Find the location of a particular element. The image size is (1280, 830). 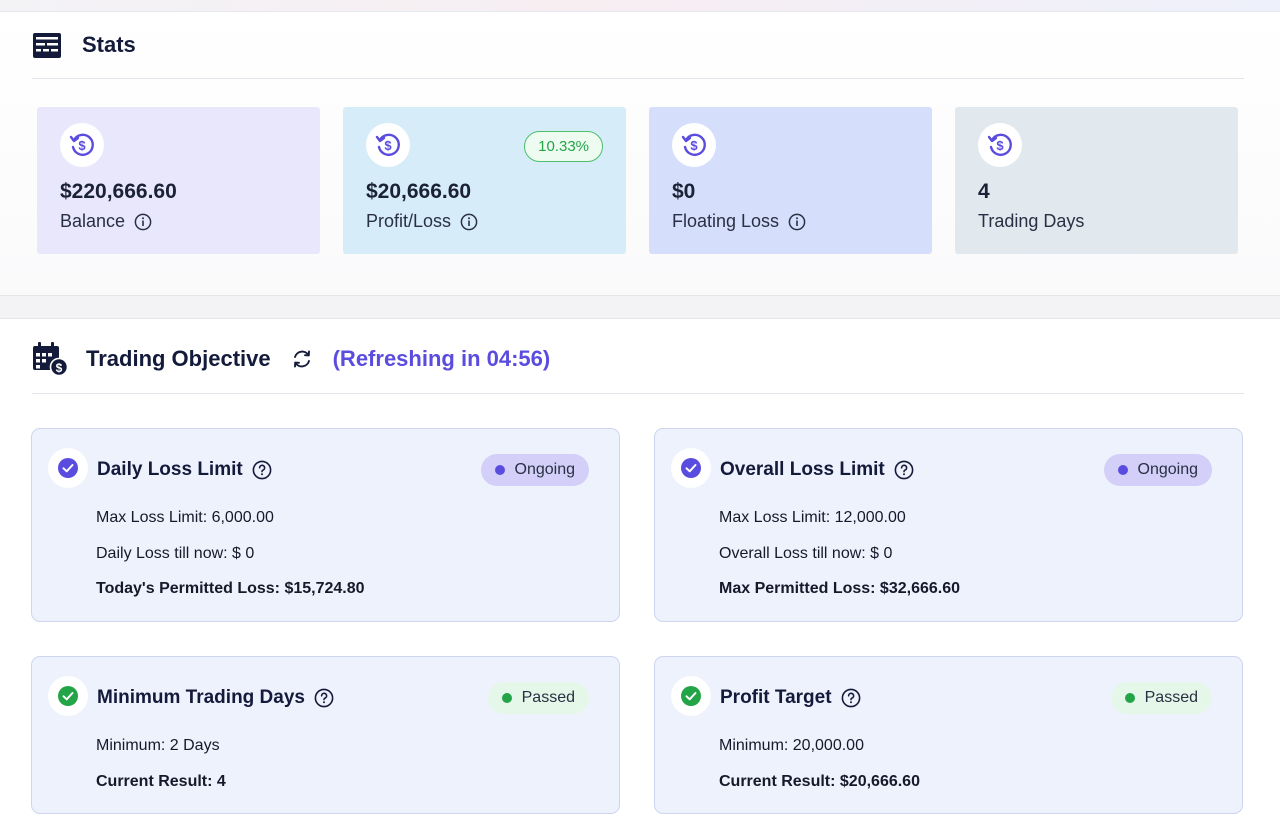

daily-loss-limit-title-row: Daily Loss Limit is located at coordinates (184, 470).